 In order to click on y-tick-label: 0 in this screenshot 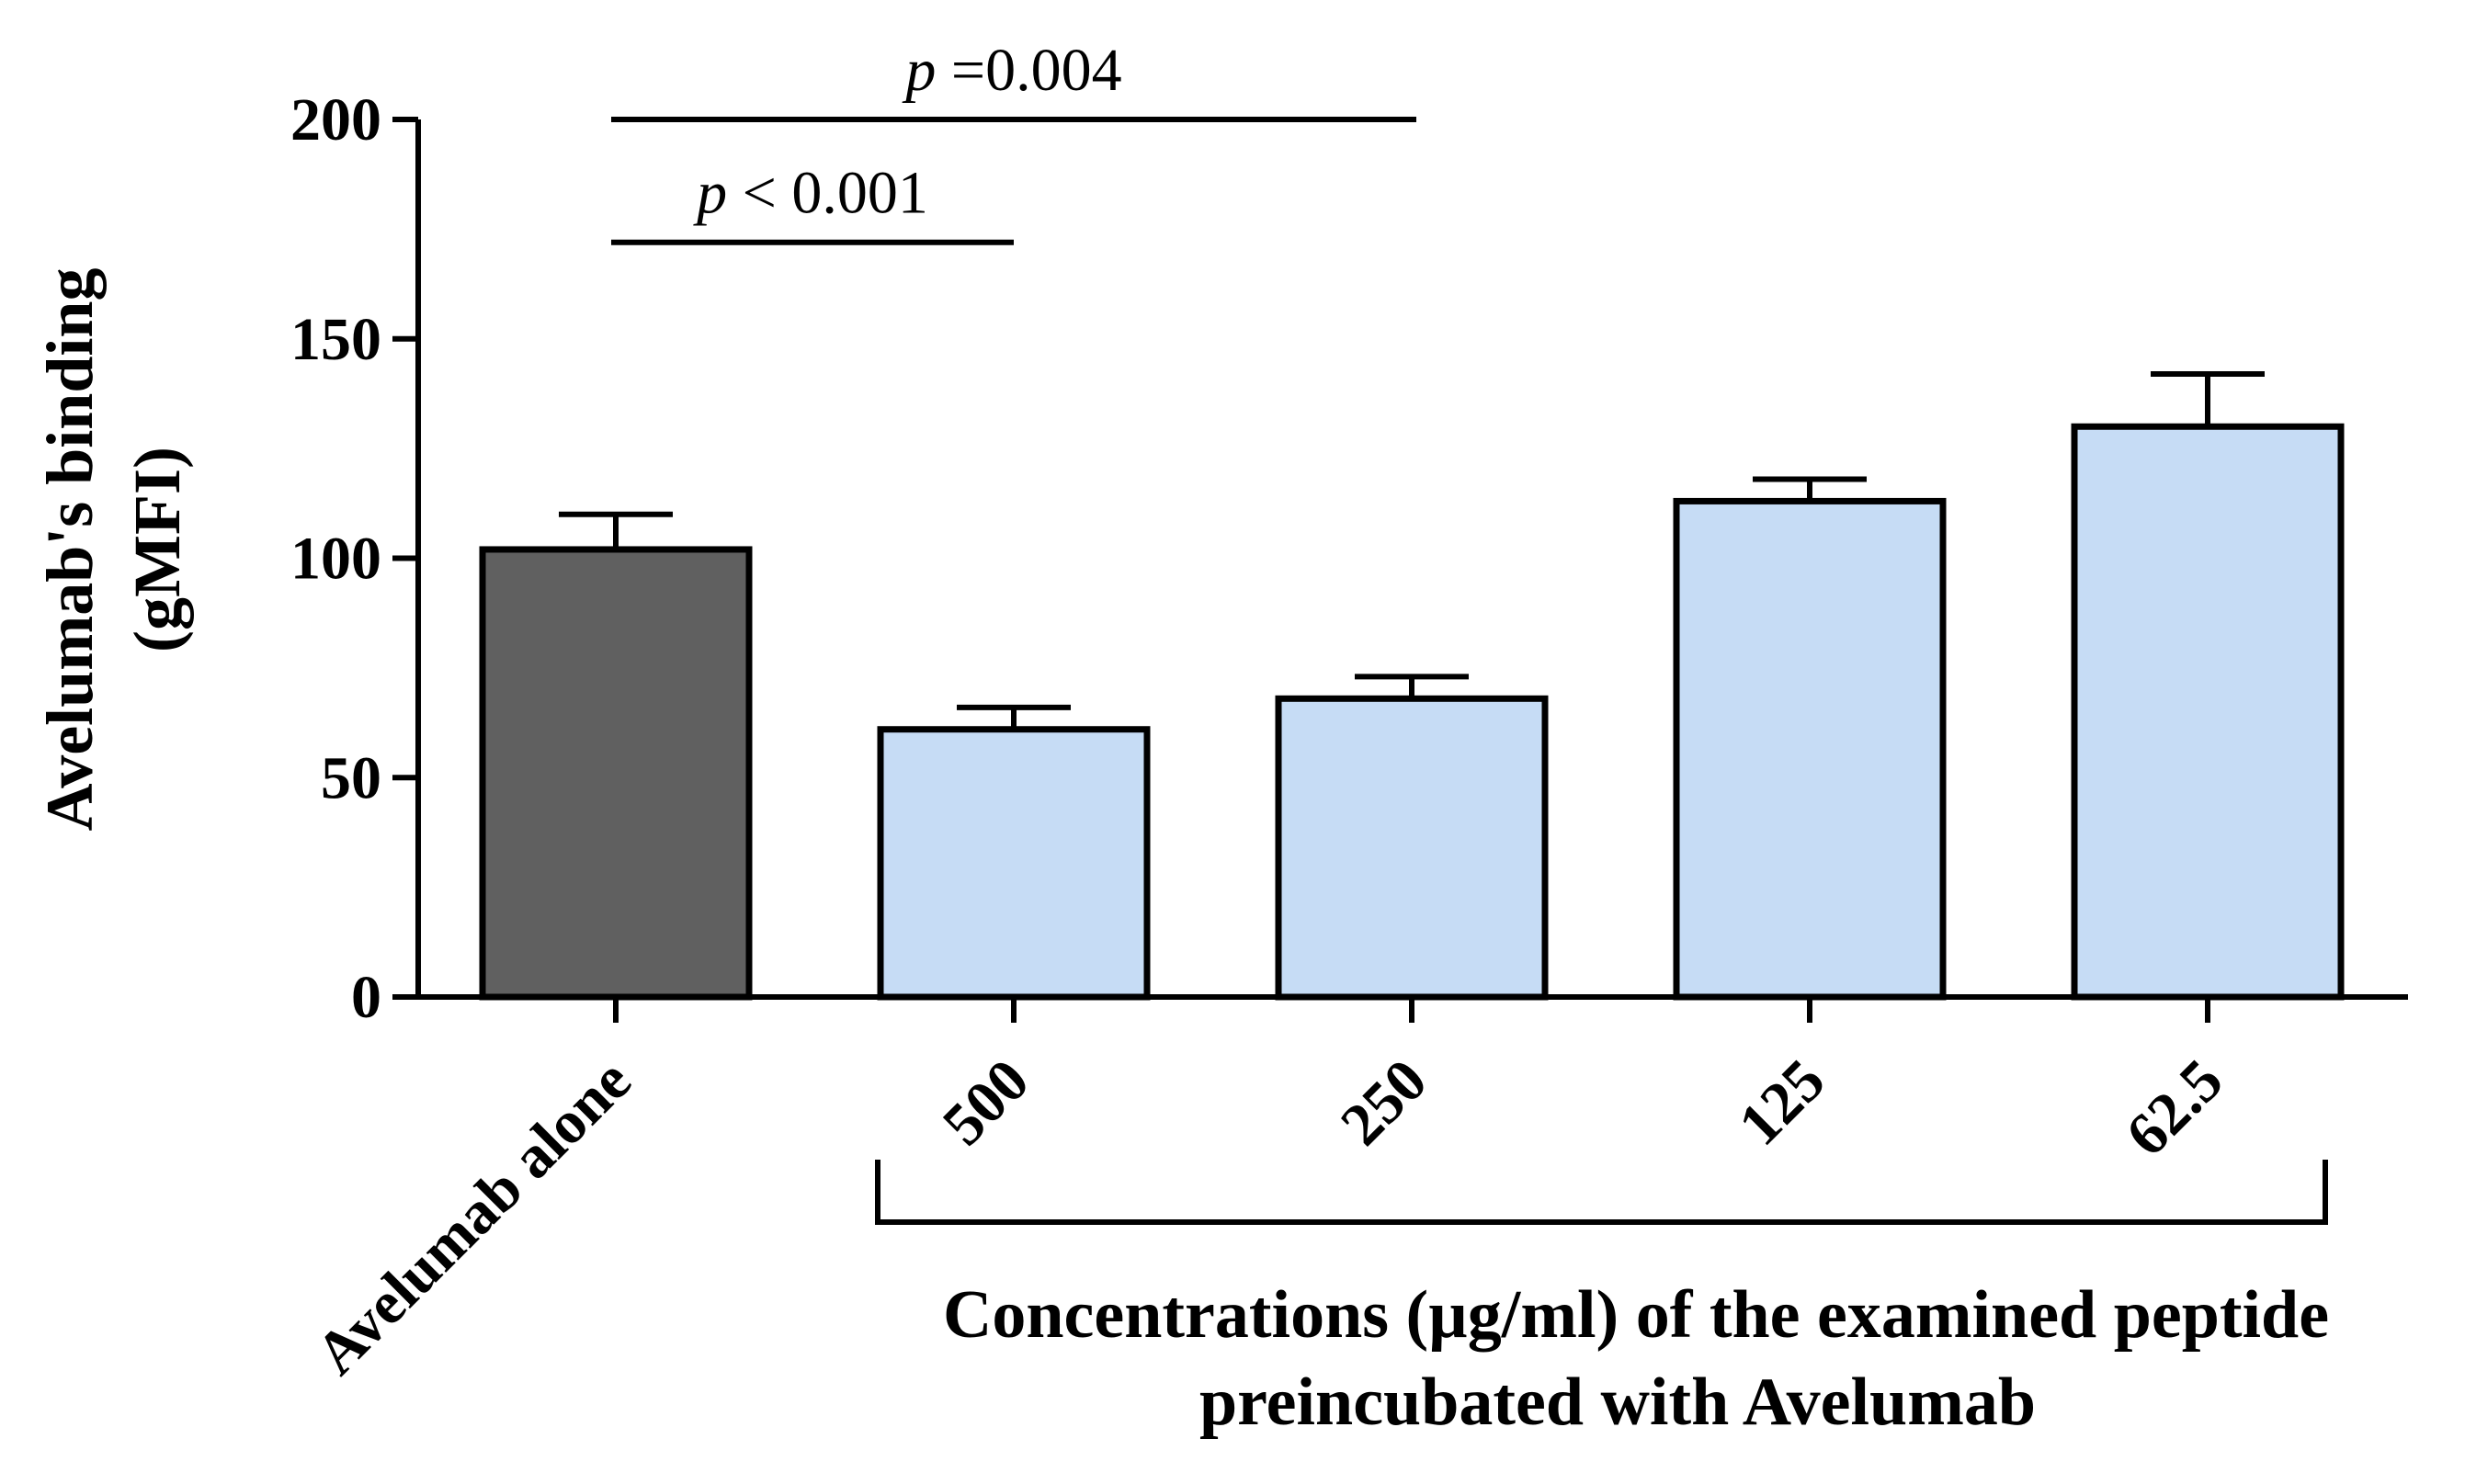, I will do `click(366, 997)`.